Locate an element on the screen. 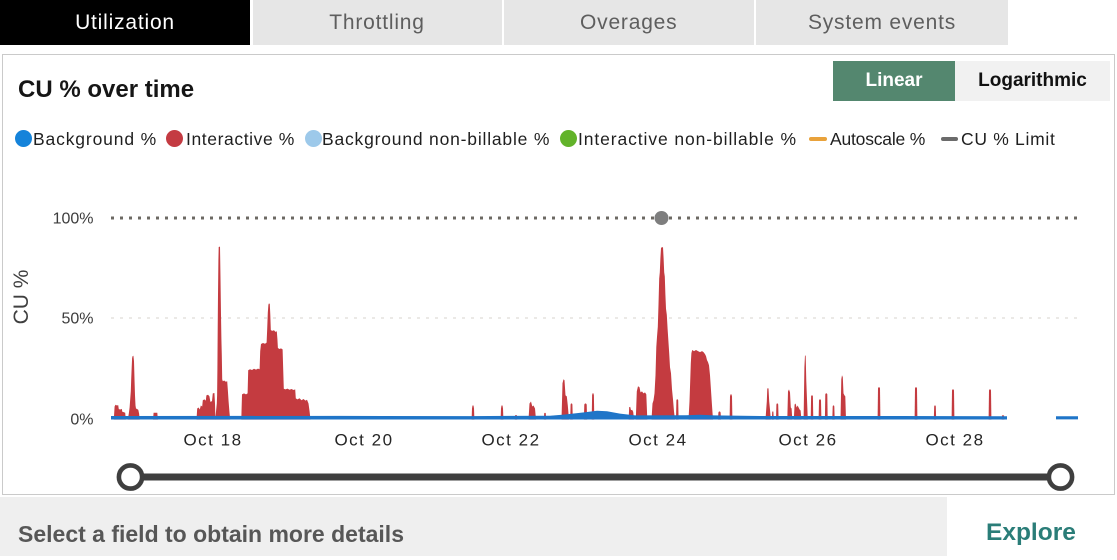  svg-text: 0% is located at coordinates (81, 420).